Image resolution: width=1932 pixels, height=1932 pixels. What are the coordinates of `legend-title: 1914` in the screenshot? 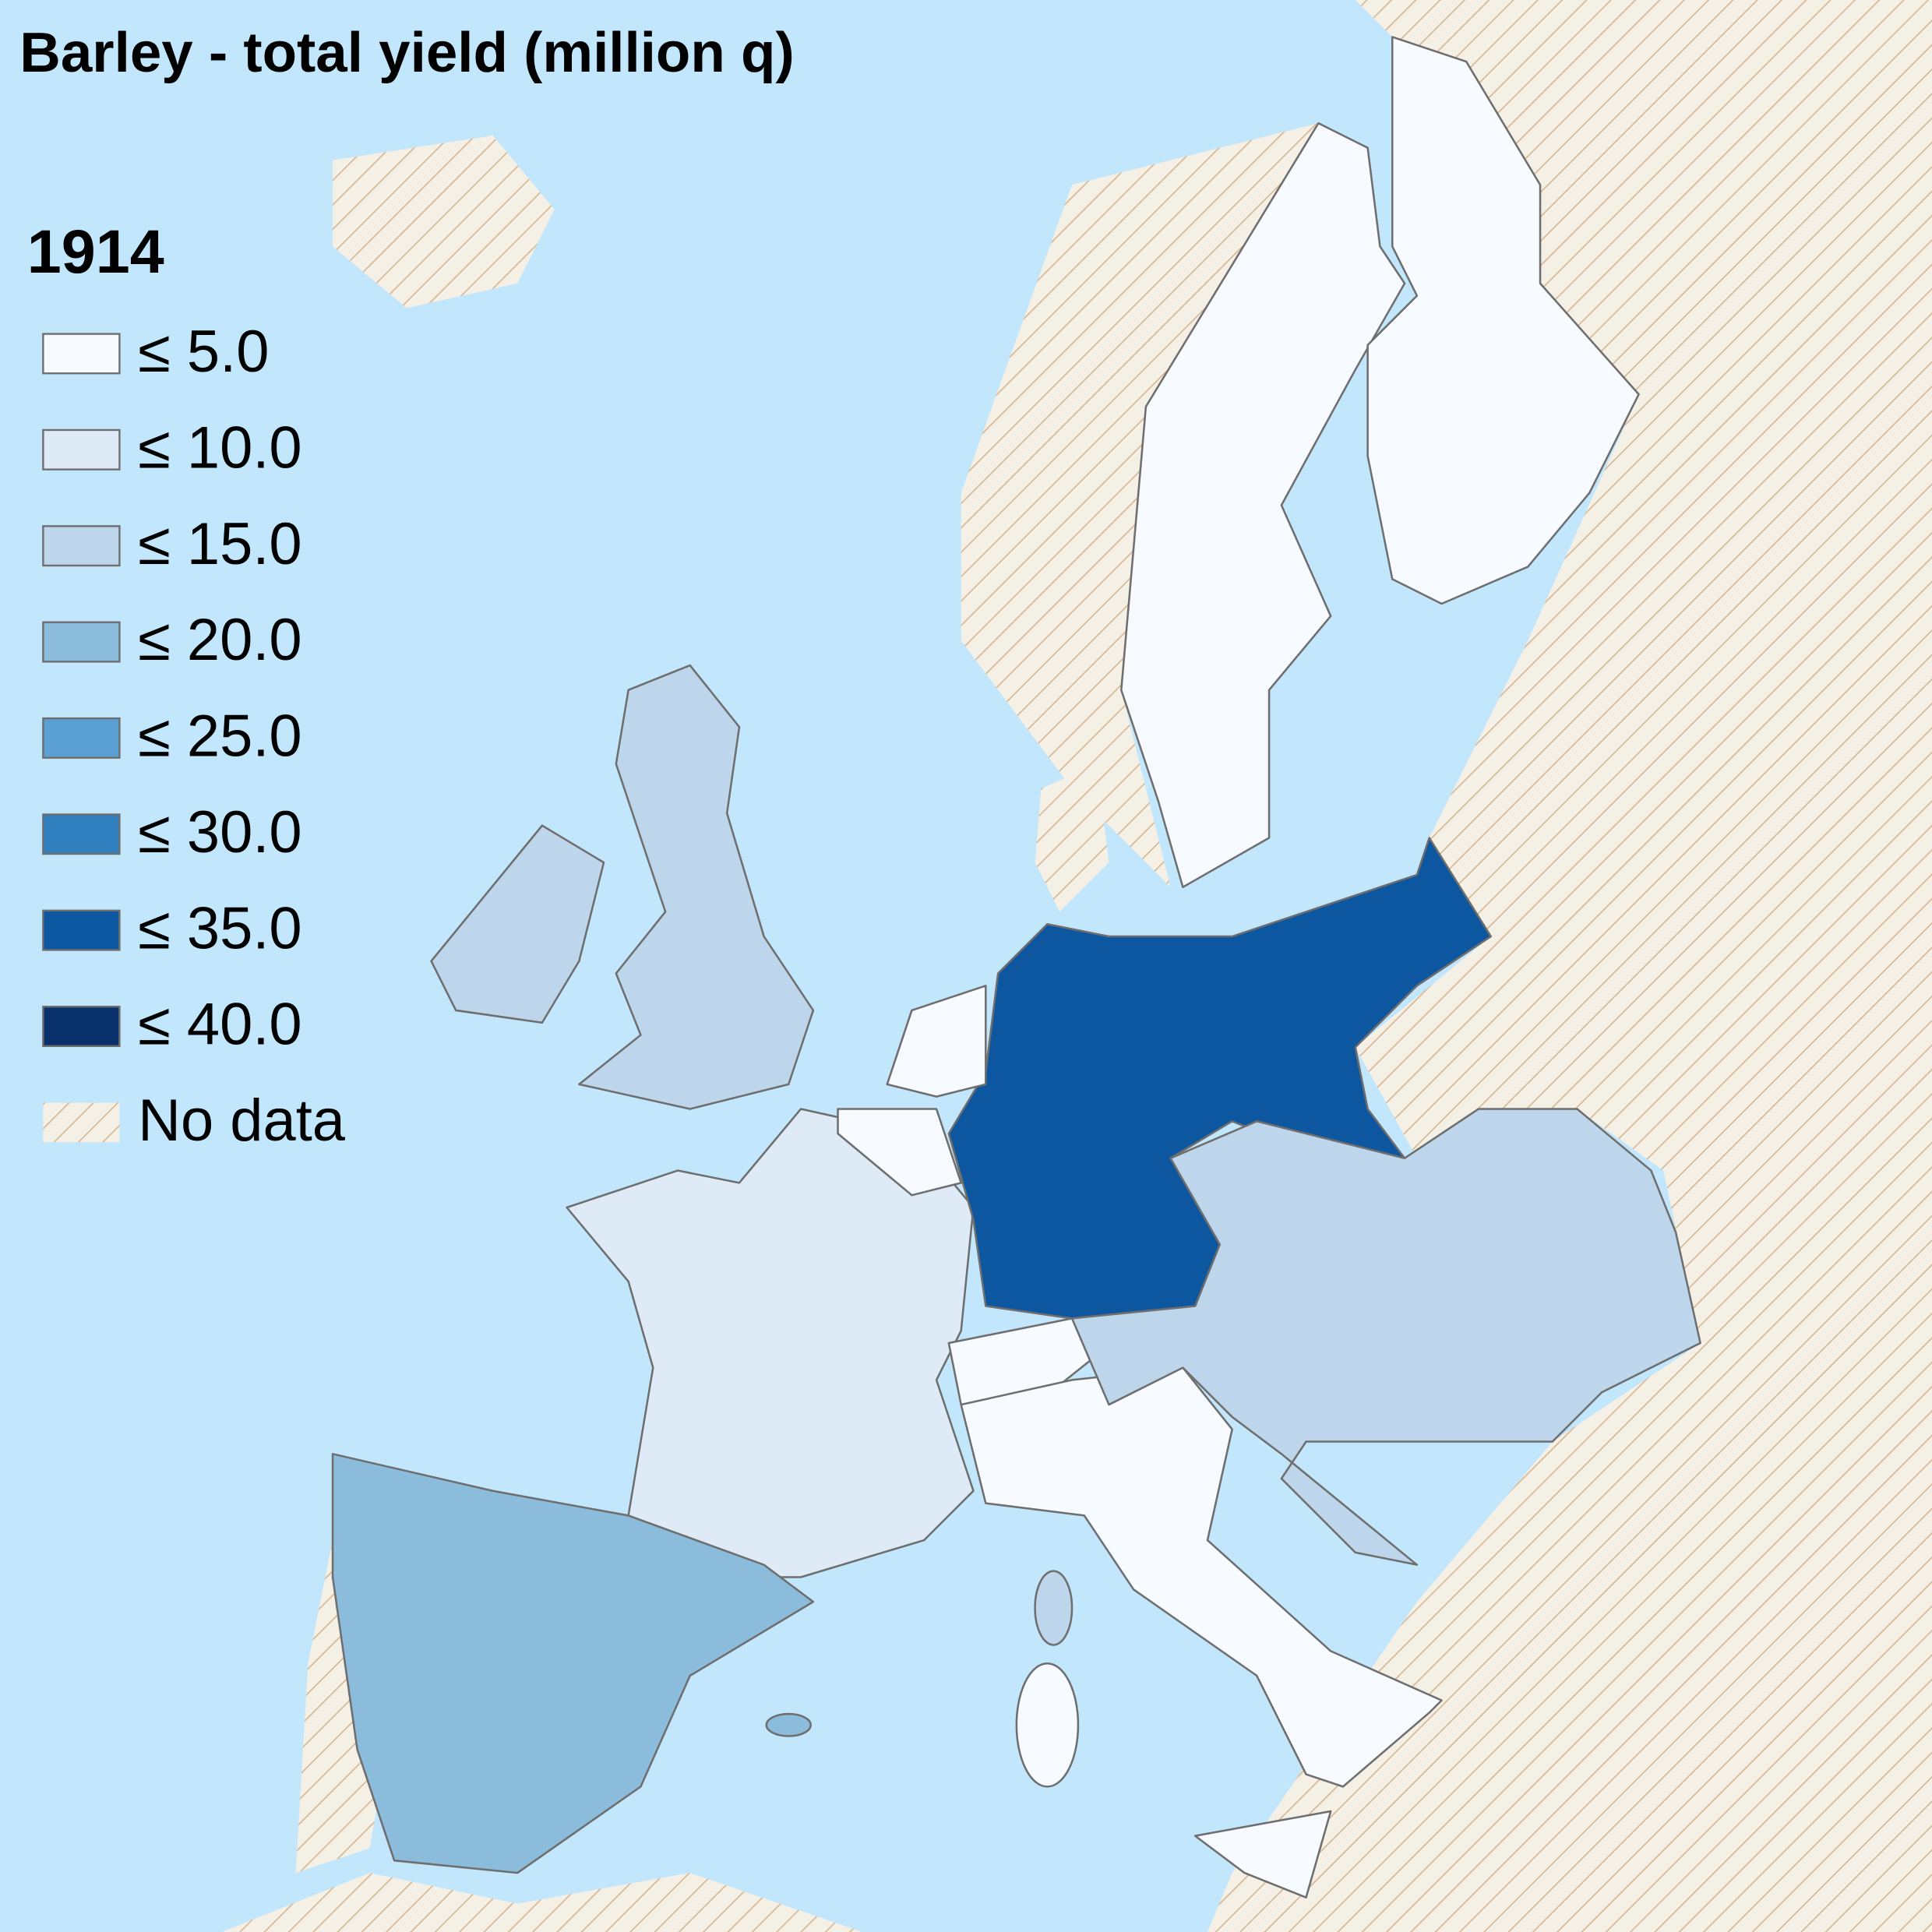 It's located at (96, 252).